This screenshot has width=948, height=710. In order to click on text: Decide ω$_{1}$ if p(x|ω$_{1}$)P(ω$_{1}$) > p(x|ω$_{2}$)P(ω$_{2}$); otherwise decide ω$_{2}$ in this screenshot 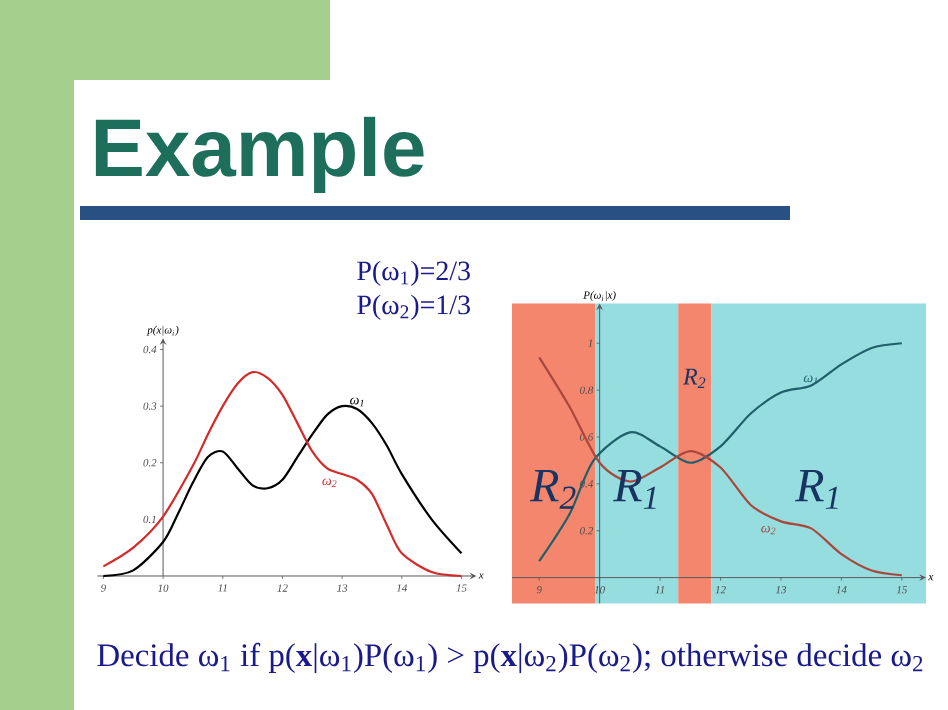, I will do `click(510, 658)`.